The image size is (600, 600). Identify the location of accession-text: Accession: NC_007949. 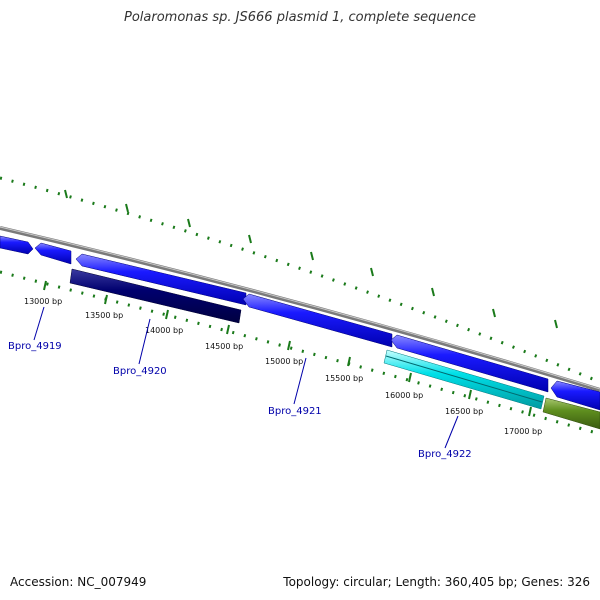
(78, 582).